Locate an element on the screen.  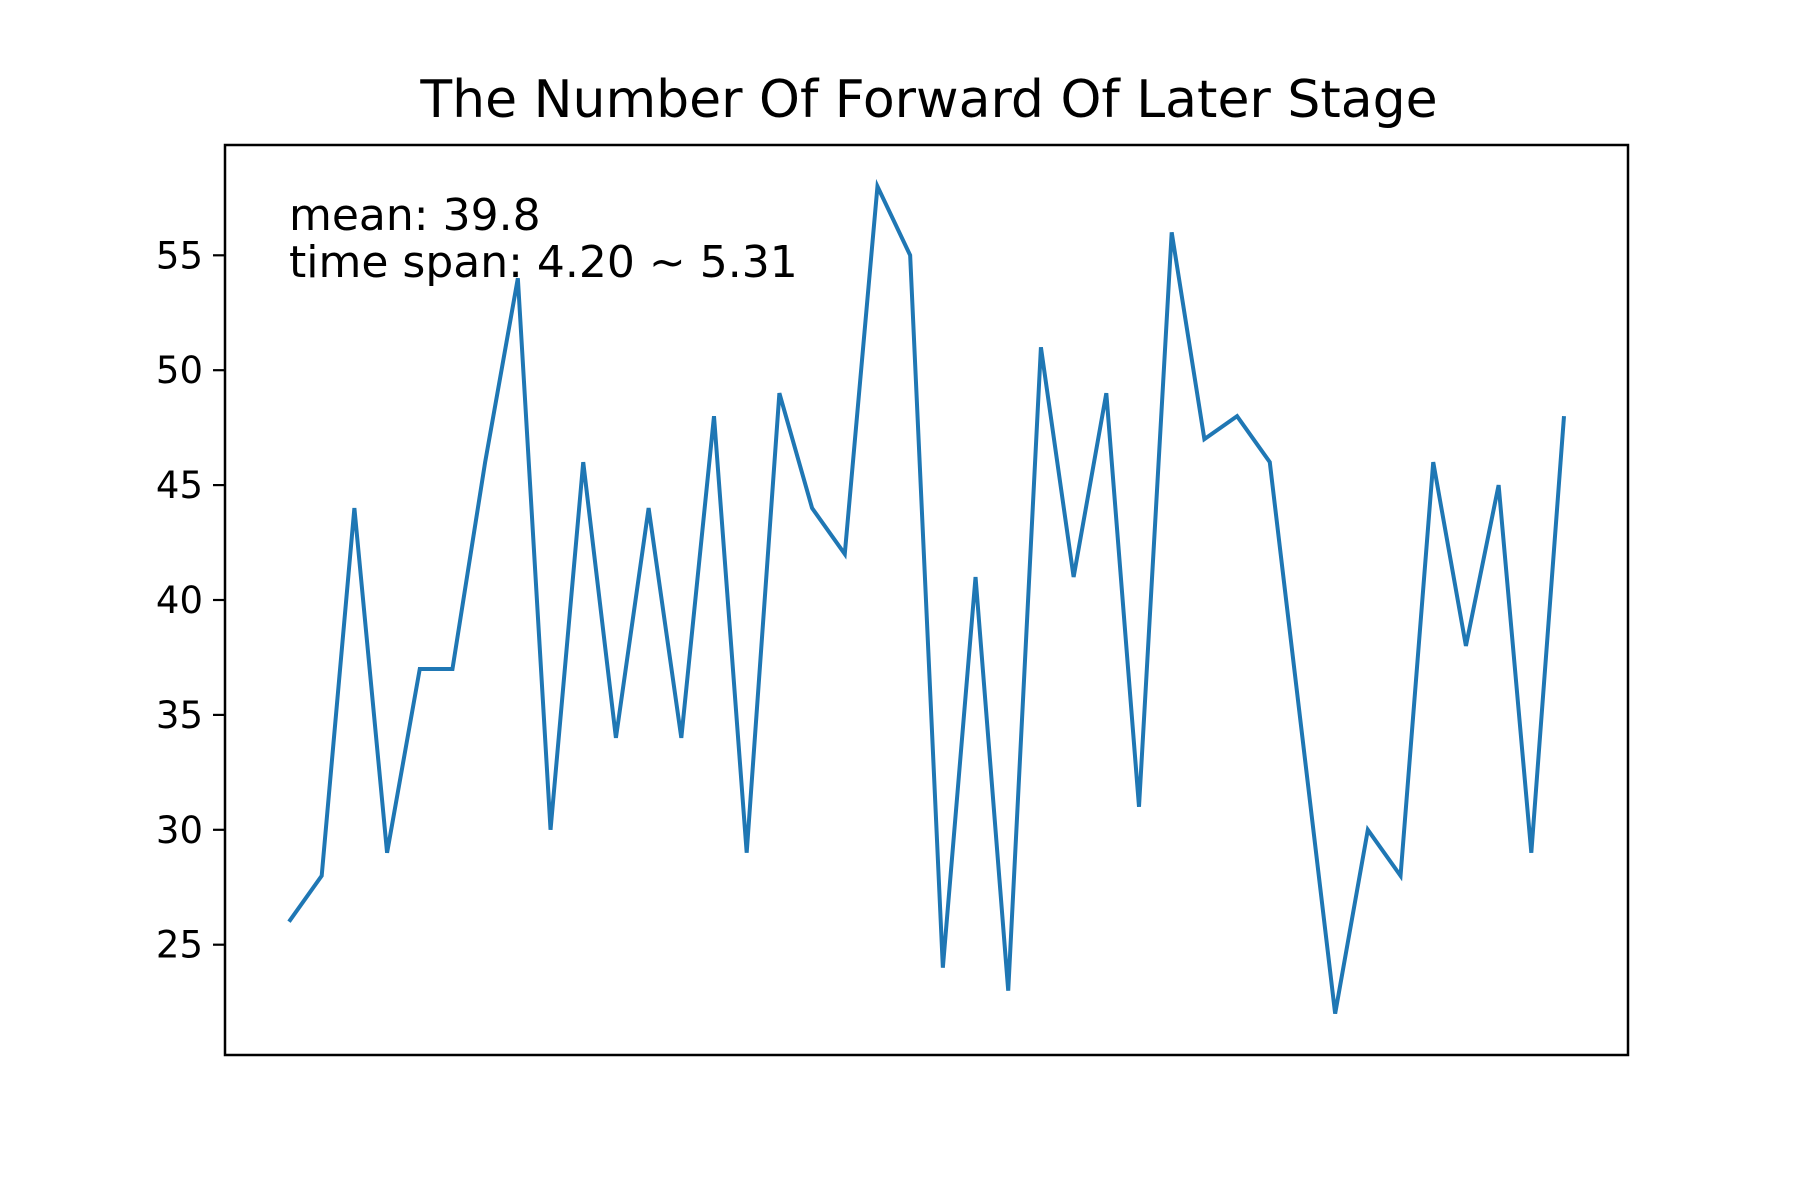
y-tick-label: 55 is located at coordinates (179, 255).